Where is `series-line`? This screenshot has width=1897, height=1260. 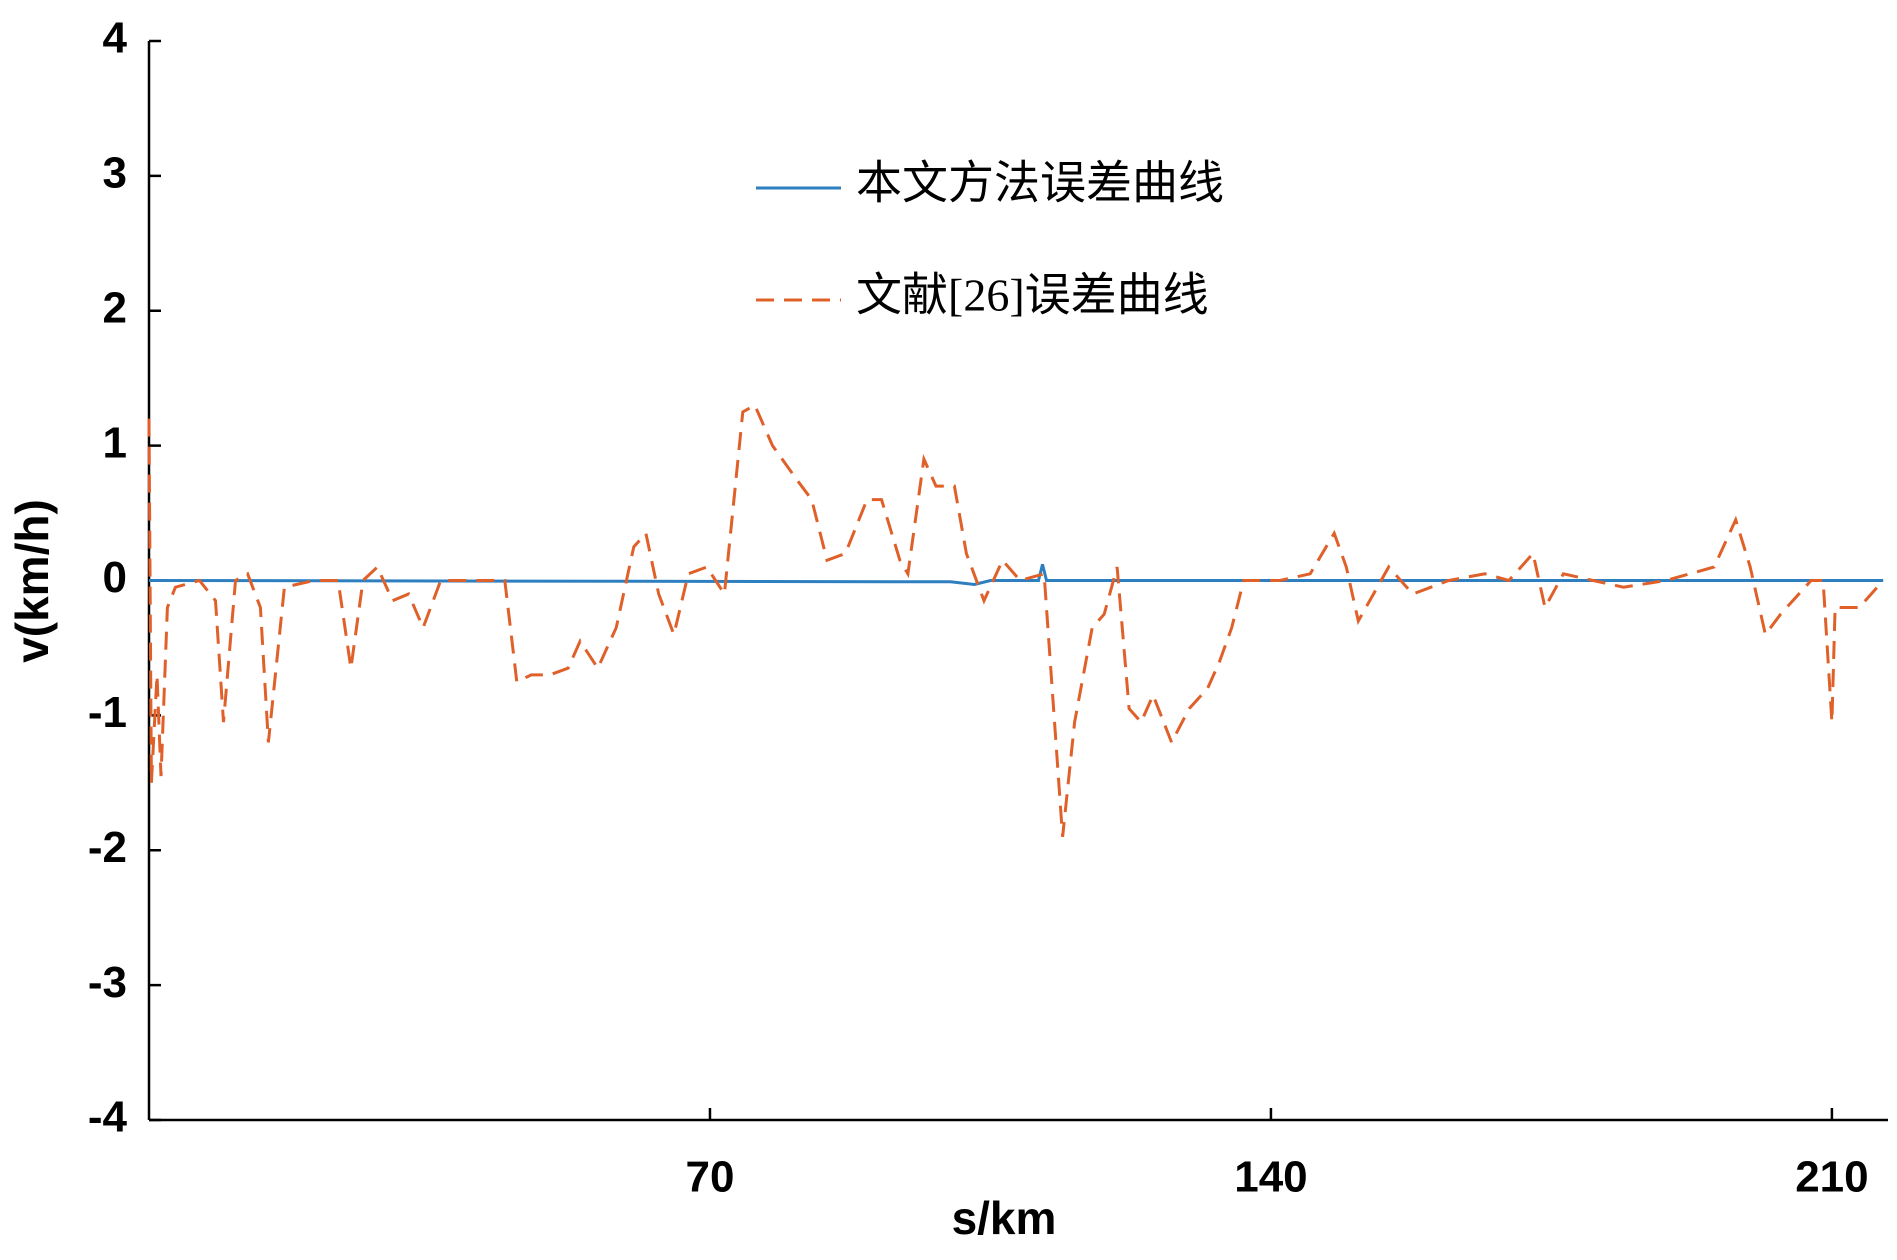
series-line is located at coordinates (1016, 575).